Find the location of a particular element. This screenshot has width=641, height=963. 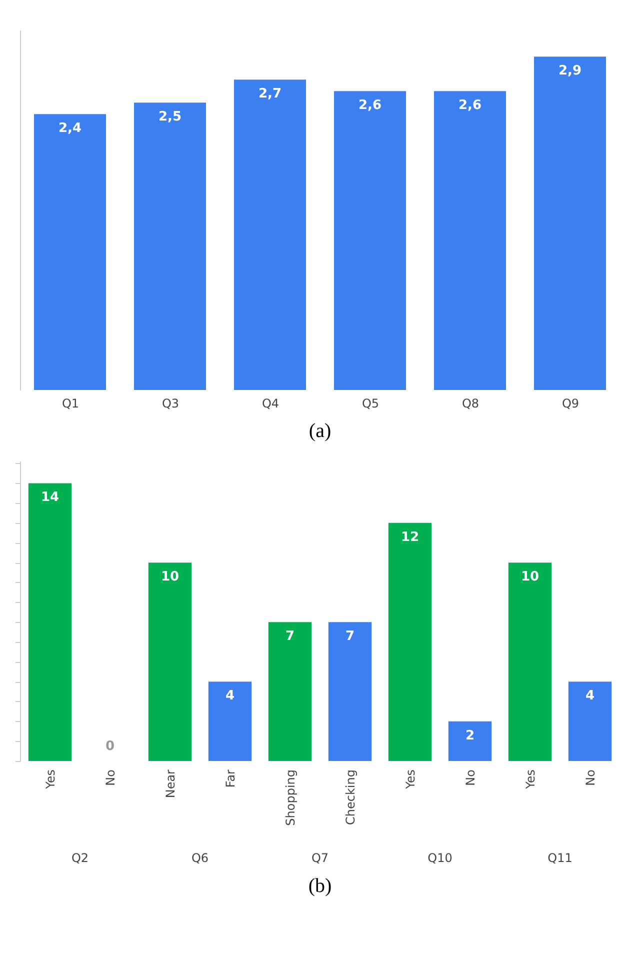

x-tick-label: Q9 is located at coordinates (571, 403).